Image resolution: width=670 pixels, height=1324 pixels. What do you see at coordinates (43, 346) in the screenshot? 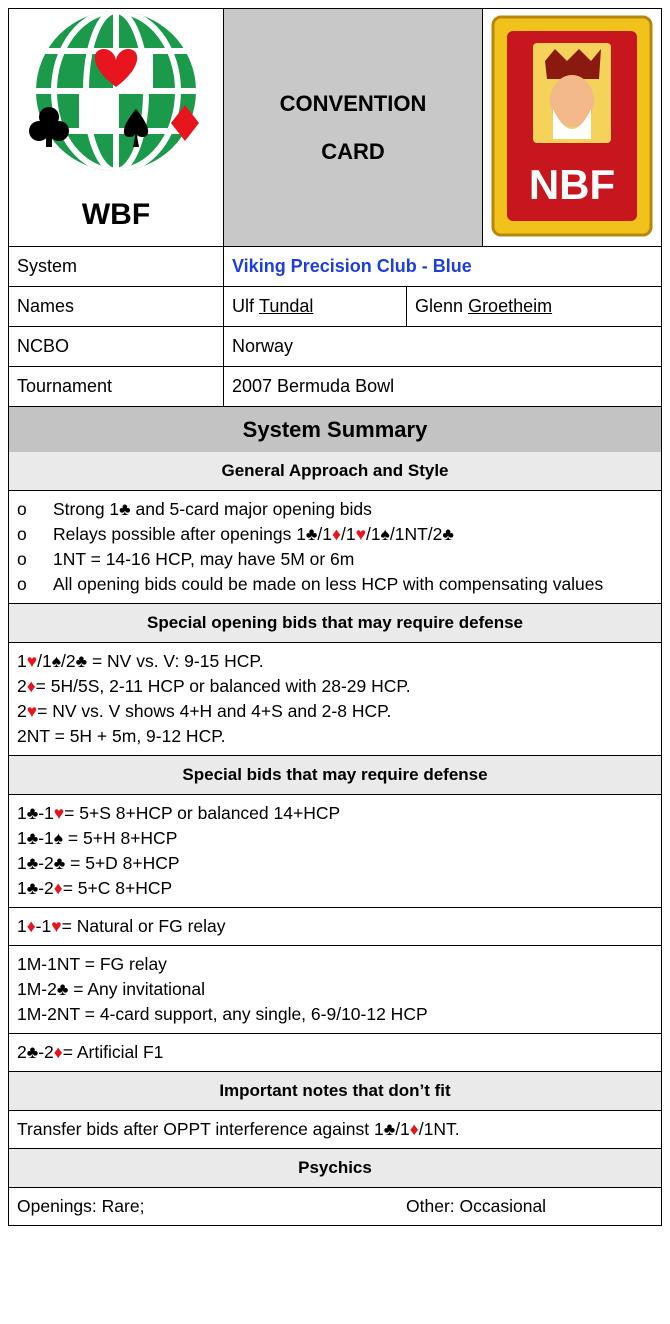
I see `label: NCBO` at bounding box center [43, 346].